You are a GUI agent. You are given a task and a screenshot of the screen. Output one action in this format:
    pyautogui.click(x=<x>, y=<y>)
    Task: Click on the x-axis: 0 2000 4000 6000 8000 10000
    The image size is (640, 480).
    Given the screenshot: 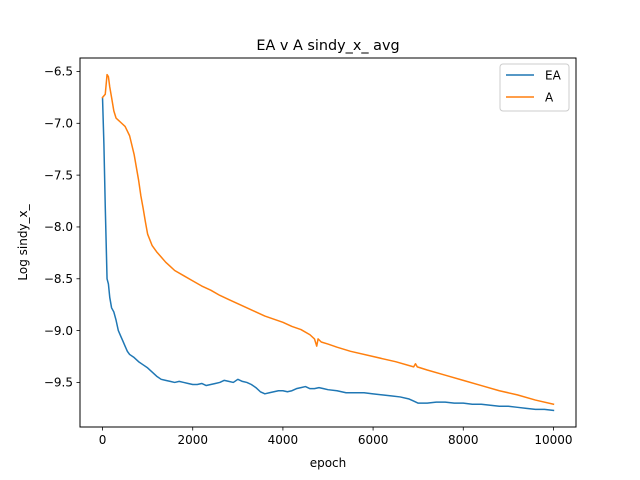 What is the action you would take?
    pyautogui.click(x=336, y=437)
    